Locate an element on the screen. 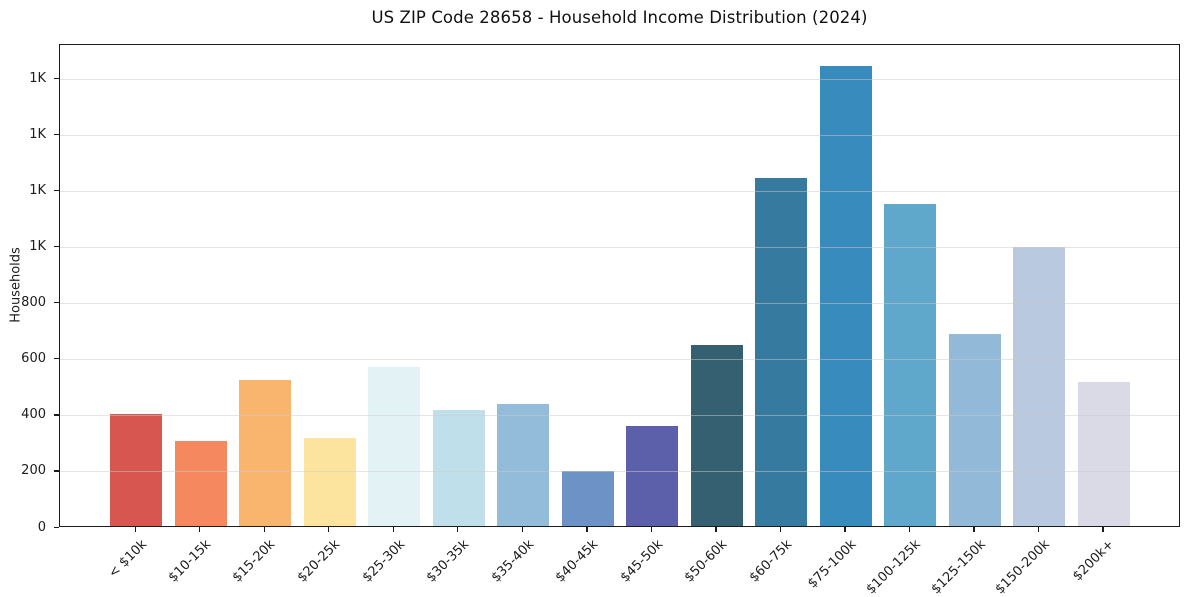  bar-100-125k is located at coordinates (910, 365).